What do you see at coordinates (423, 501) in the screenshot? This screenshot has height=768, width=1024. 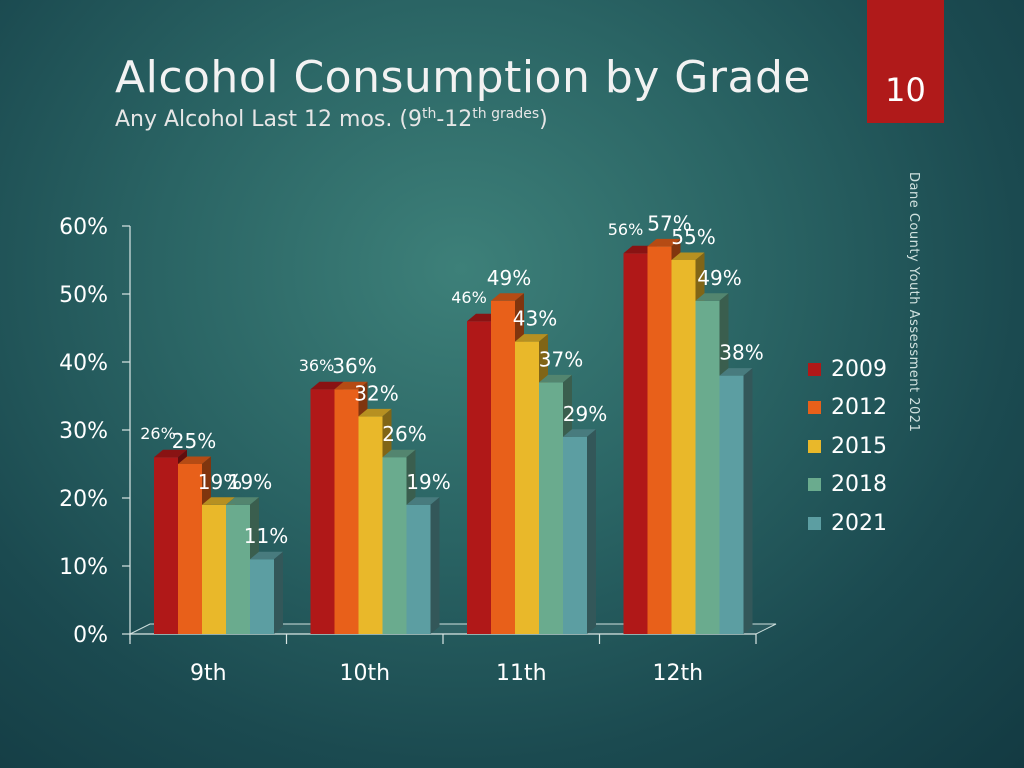 I see `bar-top-2021-10th` at bounding box center [423, 501].